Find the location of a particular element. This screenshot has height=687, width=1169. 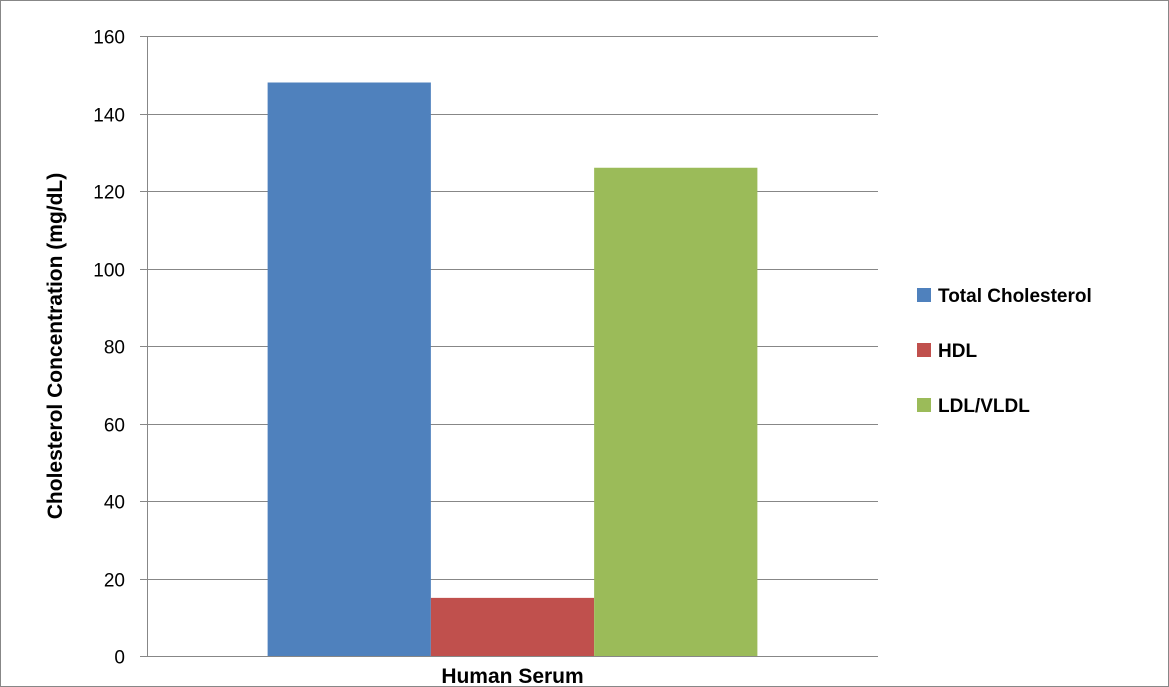

x-category-label: Human Serum is located at coordinates (512, 676).